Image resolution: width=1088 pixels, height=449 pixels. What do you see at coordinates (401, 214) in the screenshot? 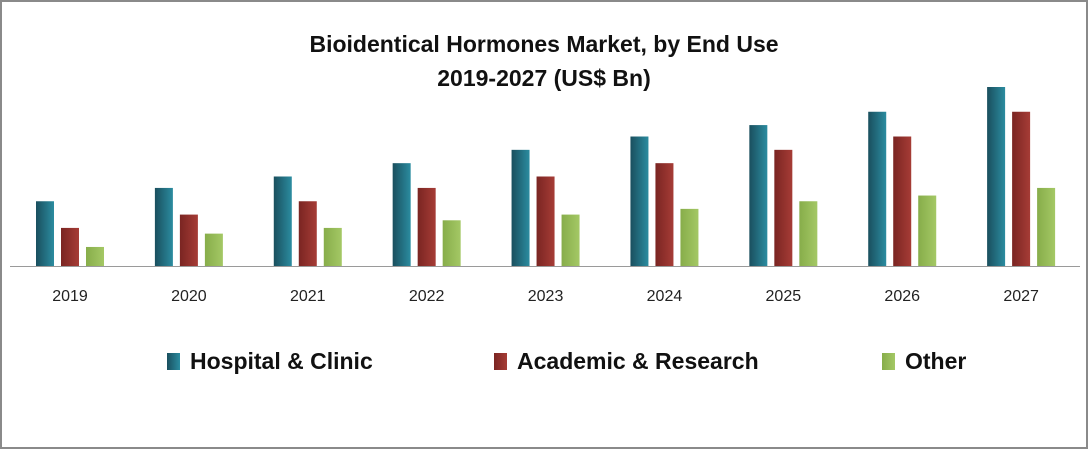
I see `bar-hospital-clinic-2022` at bounding box center [401, 214].